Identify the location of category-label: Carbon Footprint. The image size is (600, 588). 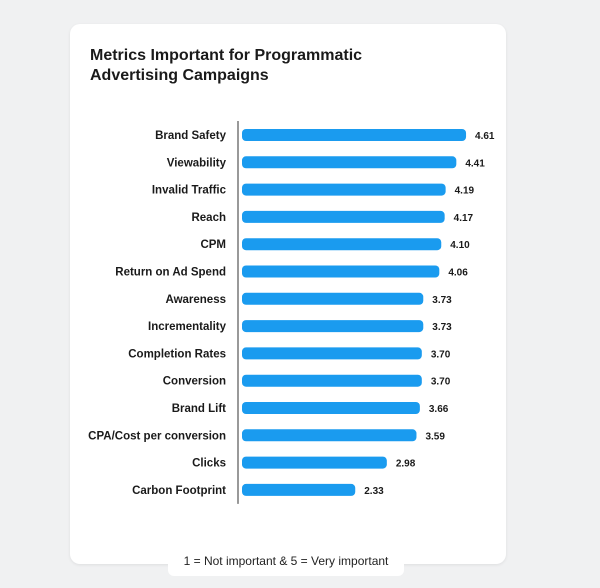
(179, 491).